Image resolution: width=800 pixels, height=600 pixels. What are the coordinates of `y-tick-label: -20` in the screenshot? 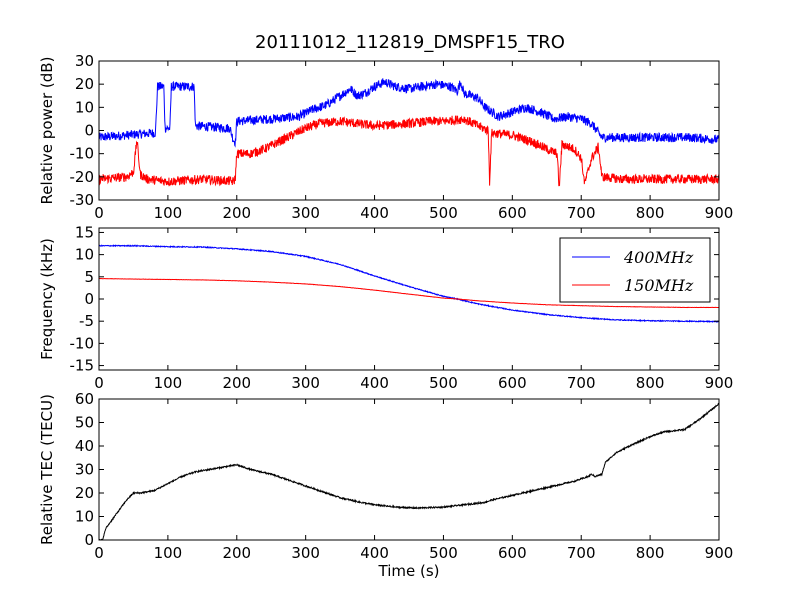 It's located at (82, 177).